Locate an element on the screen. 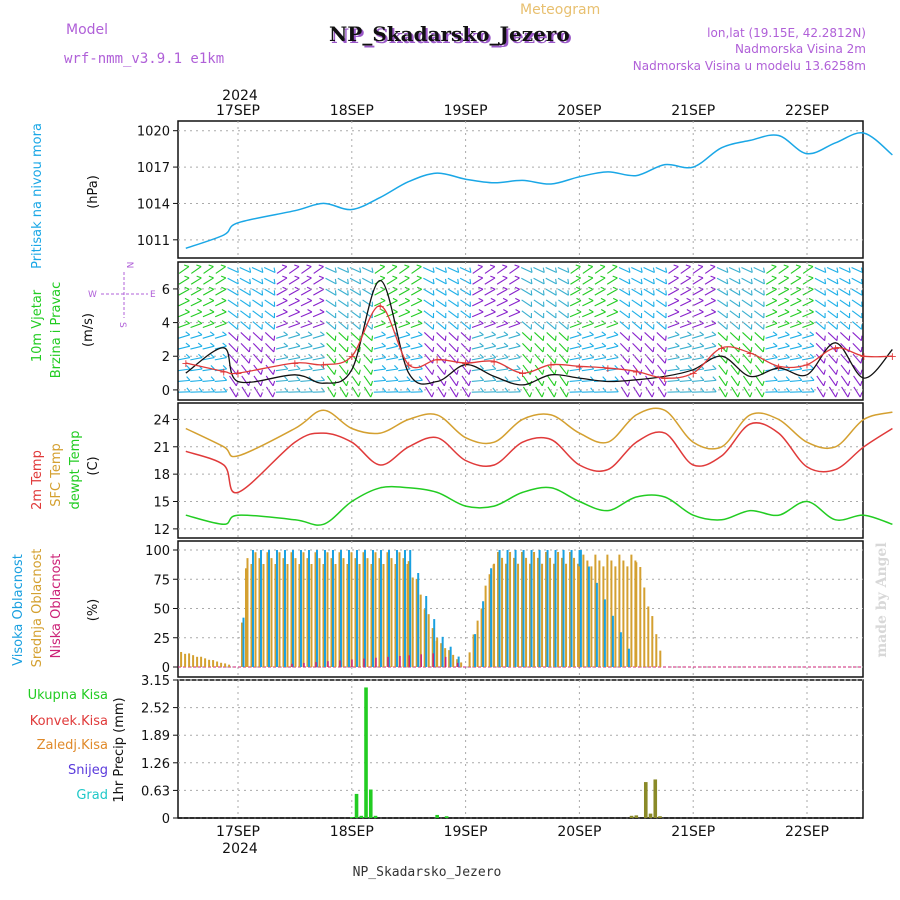 The image size is (900, 900). temperature-ytick-label: 12 is located at coordinates (161, 530).